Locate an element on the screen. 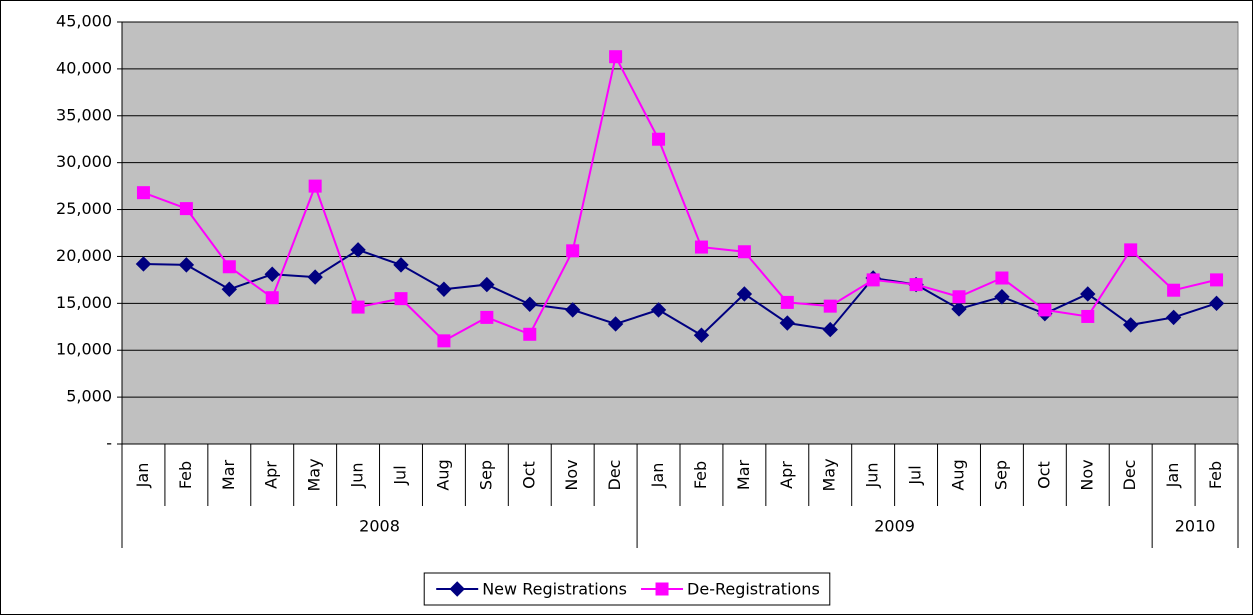 This screenshot has width=1254, height=616. y-tick-label: 10,000 is located at coordinates (84, 349).